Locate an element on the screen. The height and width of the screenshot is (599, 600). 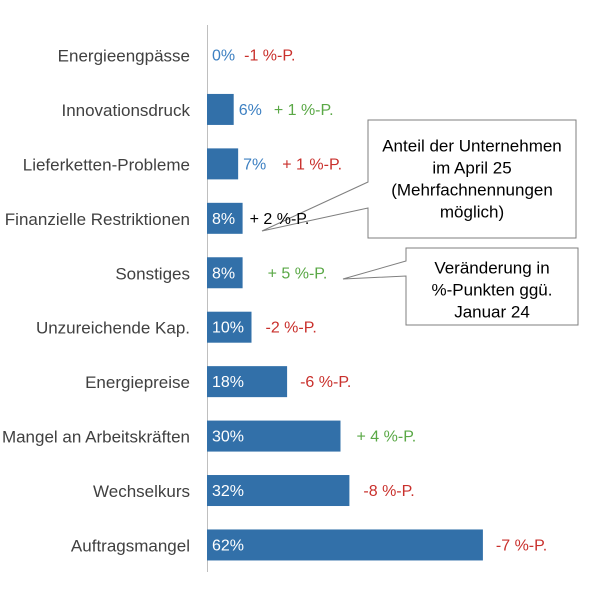
category-label: Energiepreise is located at coordinates (137, 382).